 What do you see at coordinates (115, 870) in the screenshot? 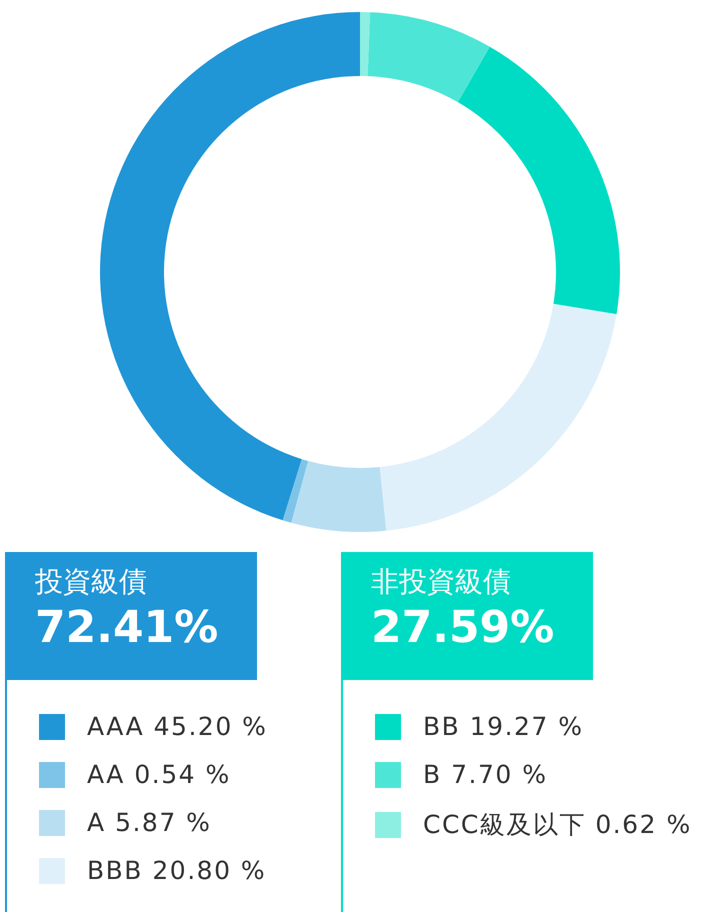
I see `legend-label: BBB` at bounding box center [115, 870].